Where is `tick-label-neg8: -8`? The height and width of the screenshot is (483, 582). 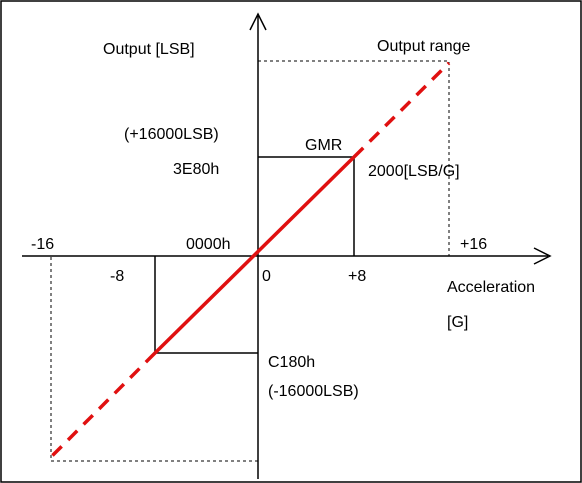 tick-label-neg8: -8 is located at coordinates (117, 276).